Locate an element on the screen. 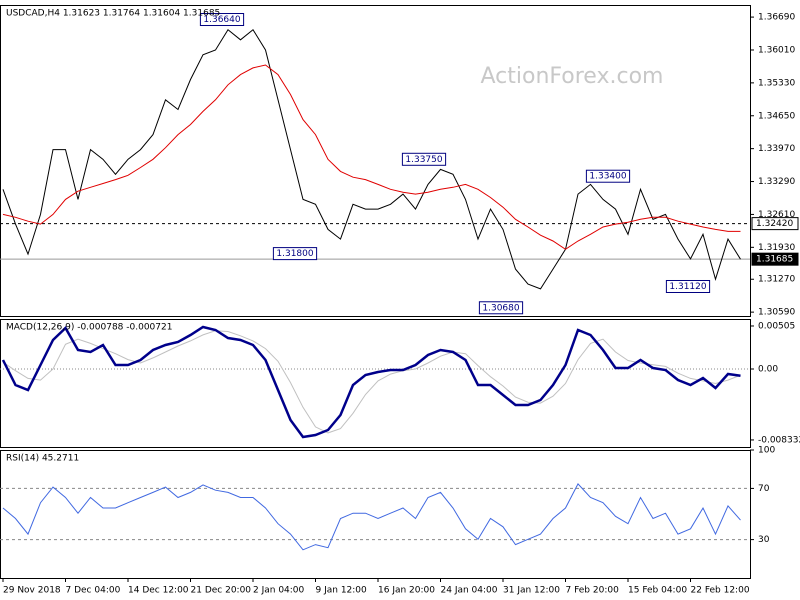  annotation-label: 1.31120 is located at coordinates (687, 287).